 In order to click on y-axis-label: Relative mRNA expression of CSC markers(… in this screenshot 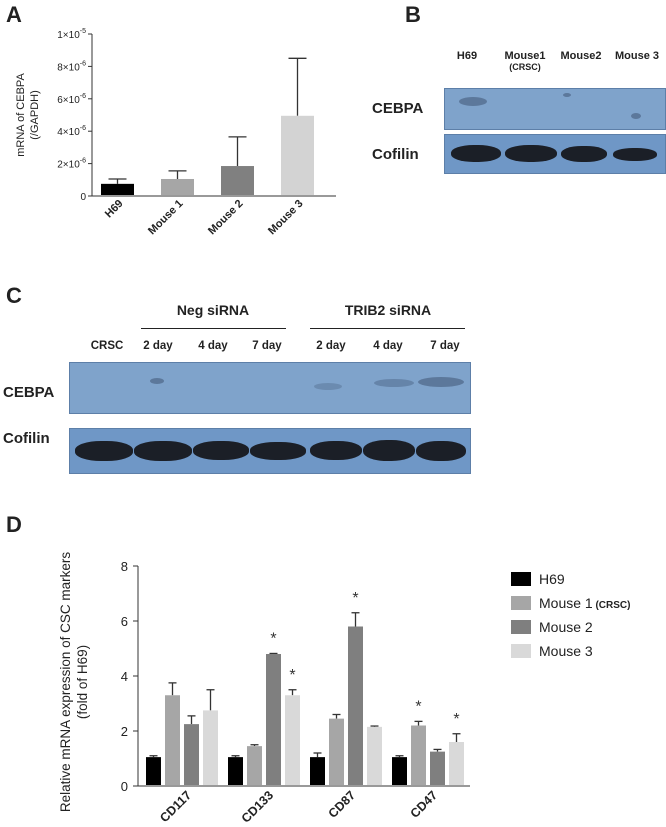, I will do `click(74, 682)`.